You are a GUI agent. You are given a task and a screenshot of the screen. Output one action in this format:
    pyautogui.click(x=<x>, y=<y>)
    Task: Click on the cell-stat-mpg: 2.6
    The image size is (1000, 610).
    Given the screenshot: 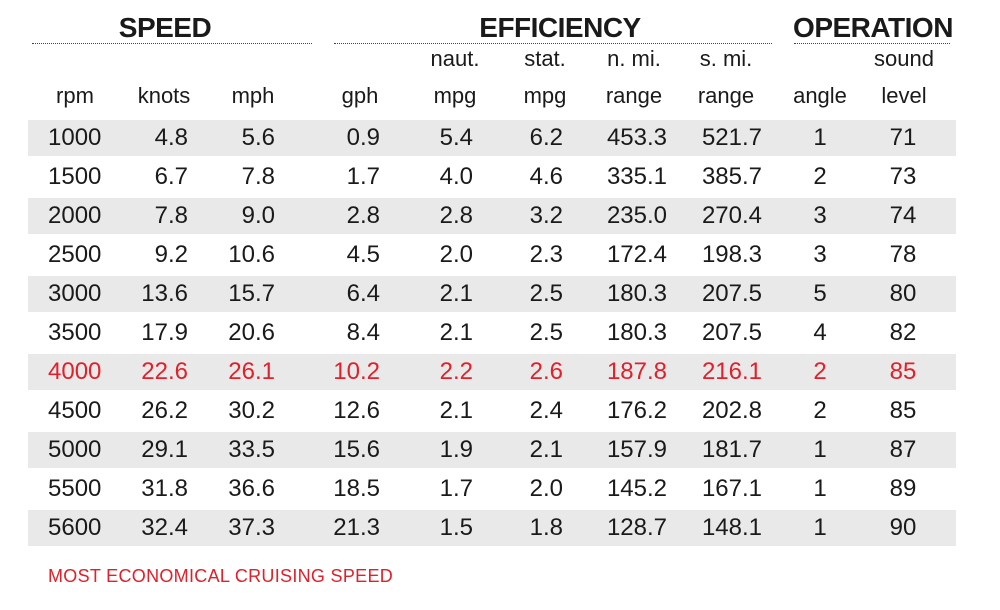 What is the action you would take?
    pyautogui.click(x=546, y=371)
    